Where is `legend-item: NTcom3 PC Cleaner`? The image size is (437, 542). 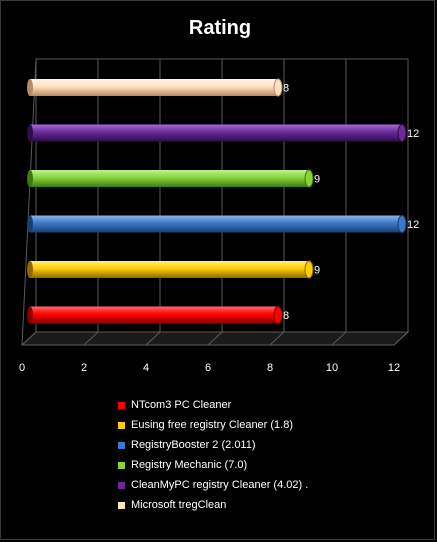
legend-item: NTcom3 PC Cleaner is located at coordinates (213, 405).